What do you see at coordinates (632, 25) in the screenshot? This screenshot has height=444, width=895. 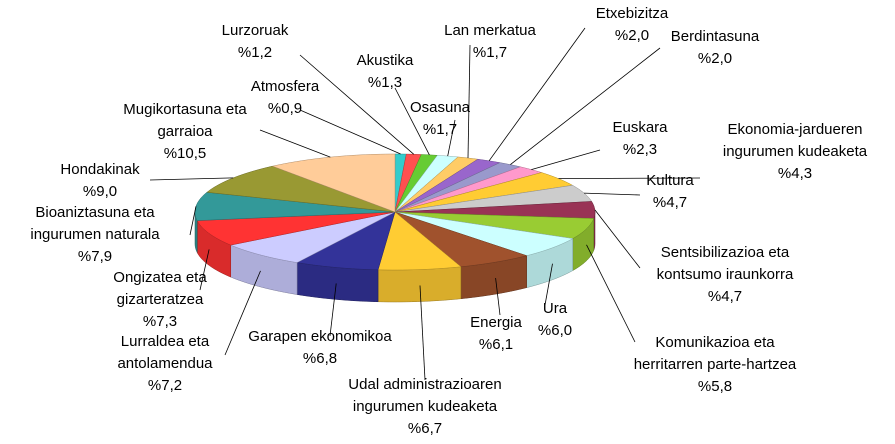 I see `slice-label: Etxebizitza %2,0` at bounding box center [632, 25].